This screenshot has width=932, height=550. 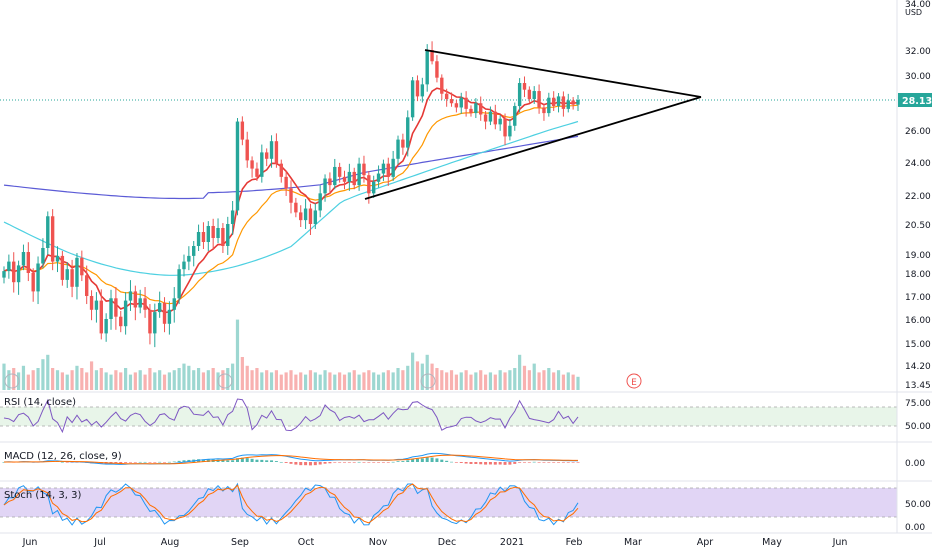 What do you see at coordinates (512, 542) in the screenshot?
I see `time-axis-label: 2021` at bounding box center [512, 542].